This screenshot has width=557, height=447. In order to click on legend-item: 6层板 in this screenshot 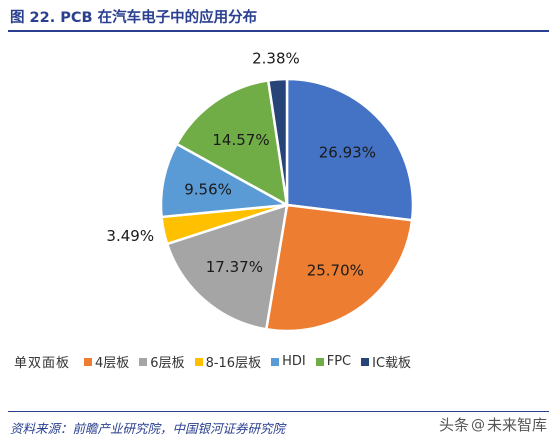, I will do `click(162, 361)`.